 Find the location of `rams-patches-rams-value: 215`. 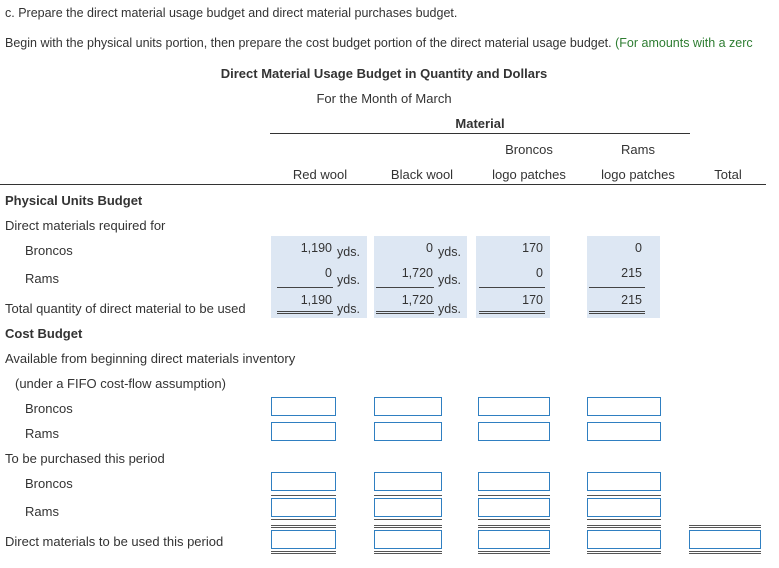

rams-patches-rams-value: 215 is located at coordinates (631, 273).